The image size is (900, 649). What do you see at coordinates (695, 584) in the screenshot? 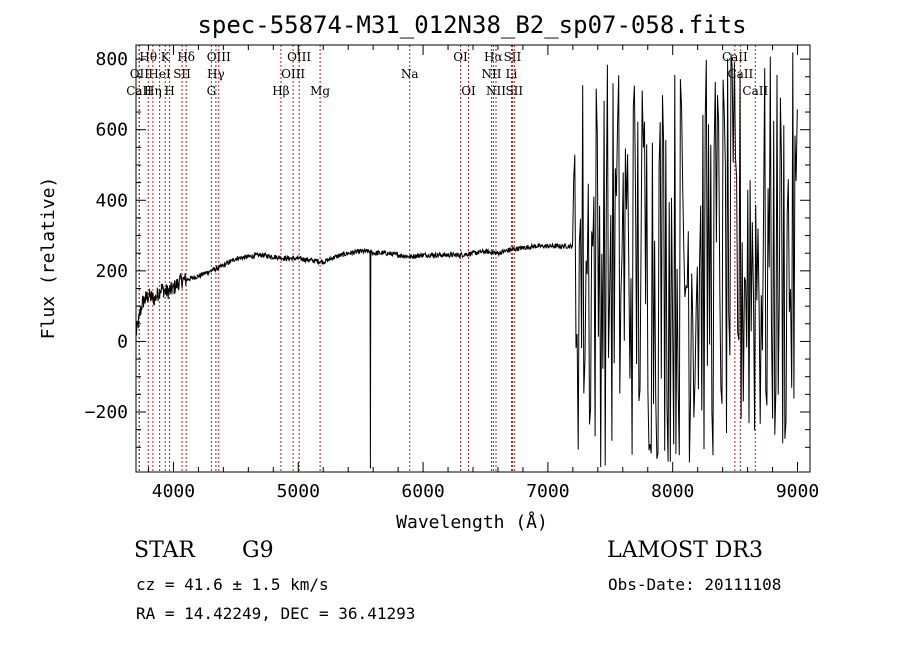
I see `observation-date: Obs-Date: 20111108` at bounding box center [695, 584].